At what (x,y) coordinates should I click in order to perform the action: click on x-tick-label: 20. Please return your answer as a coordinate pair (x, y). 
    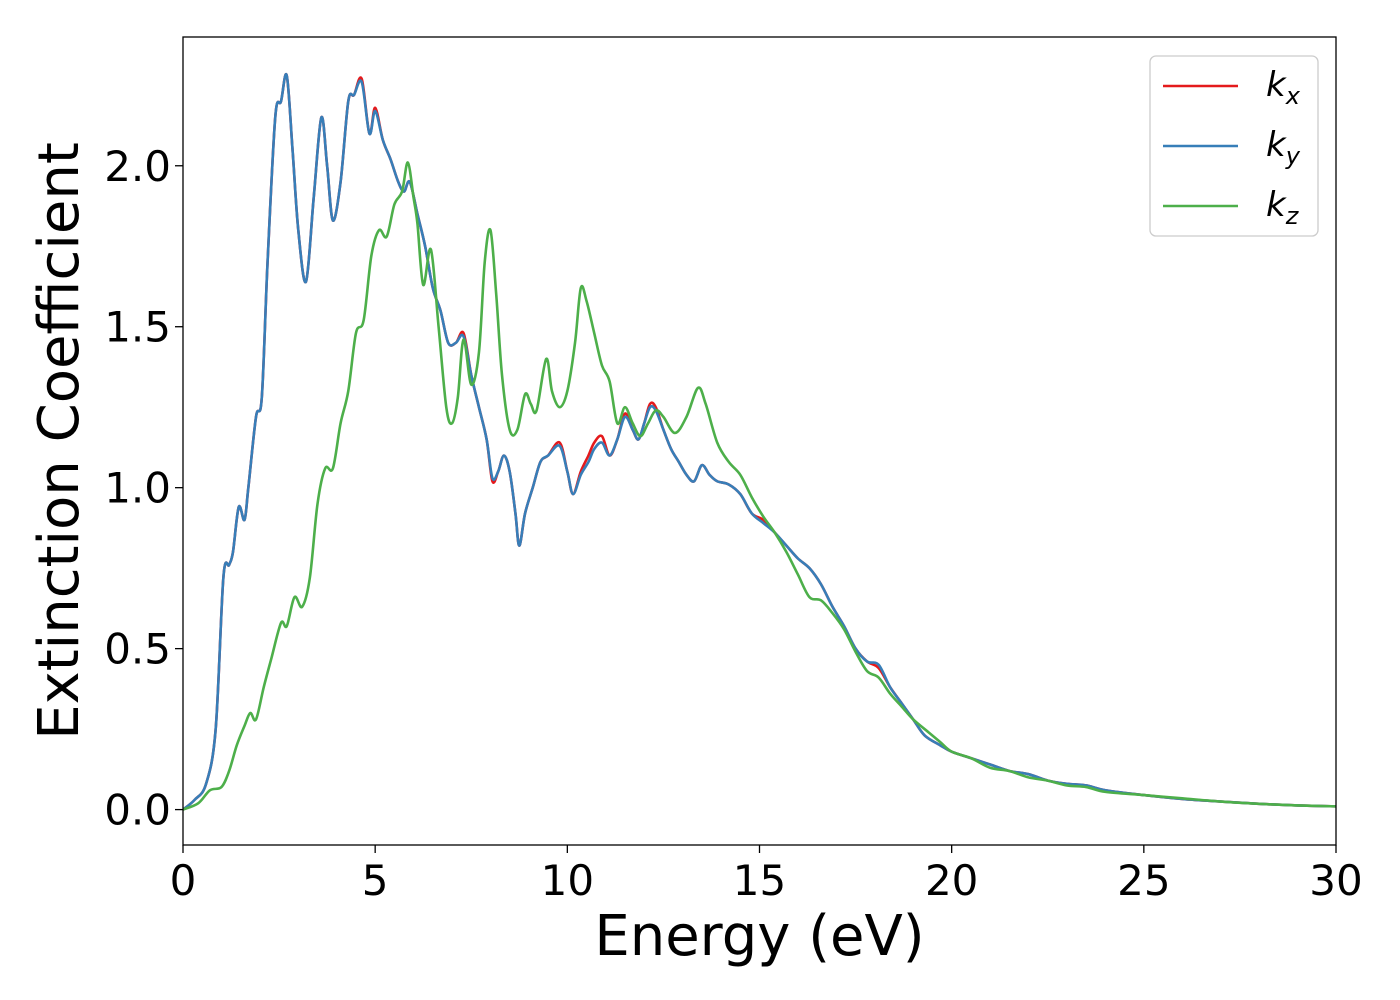
    Looking at the image, I should click on (951, 880).